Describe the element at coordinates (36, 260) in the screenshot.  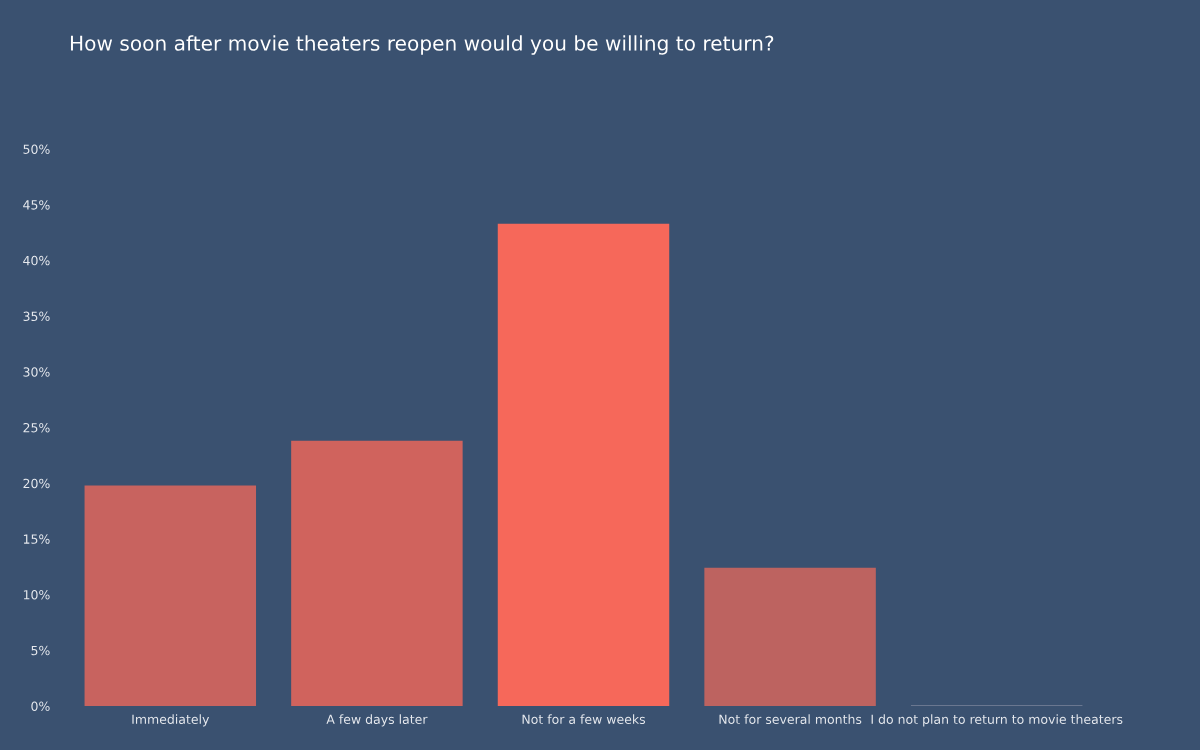
I see `y-tick-label: 40%` at that location.